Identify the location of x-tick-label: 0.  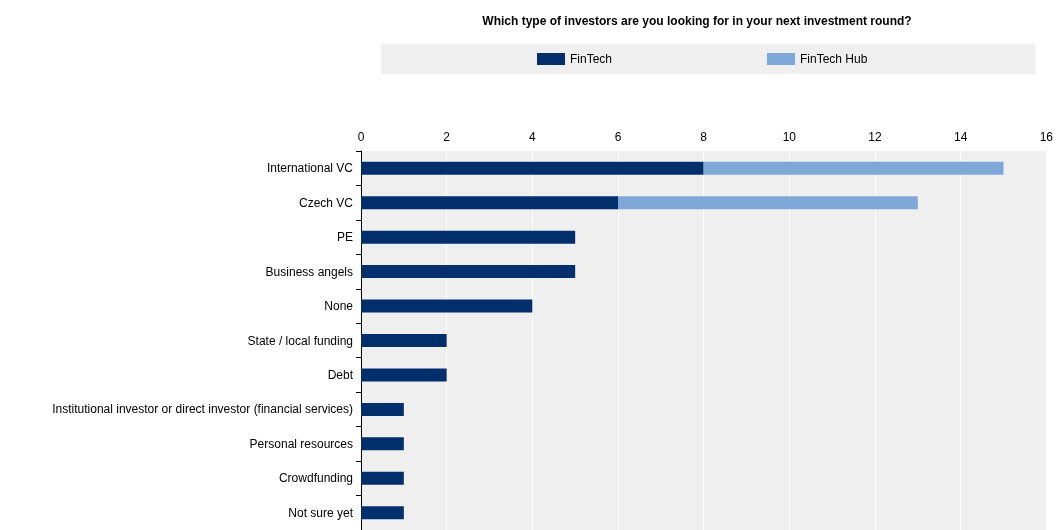
(361, 137).